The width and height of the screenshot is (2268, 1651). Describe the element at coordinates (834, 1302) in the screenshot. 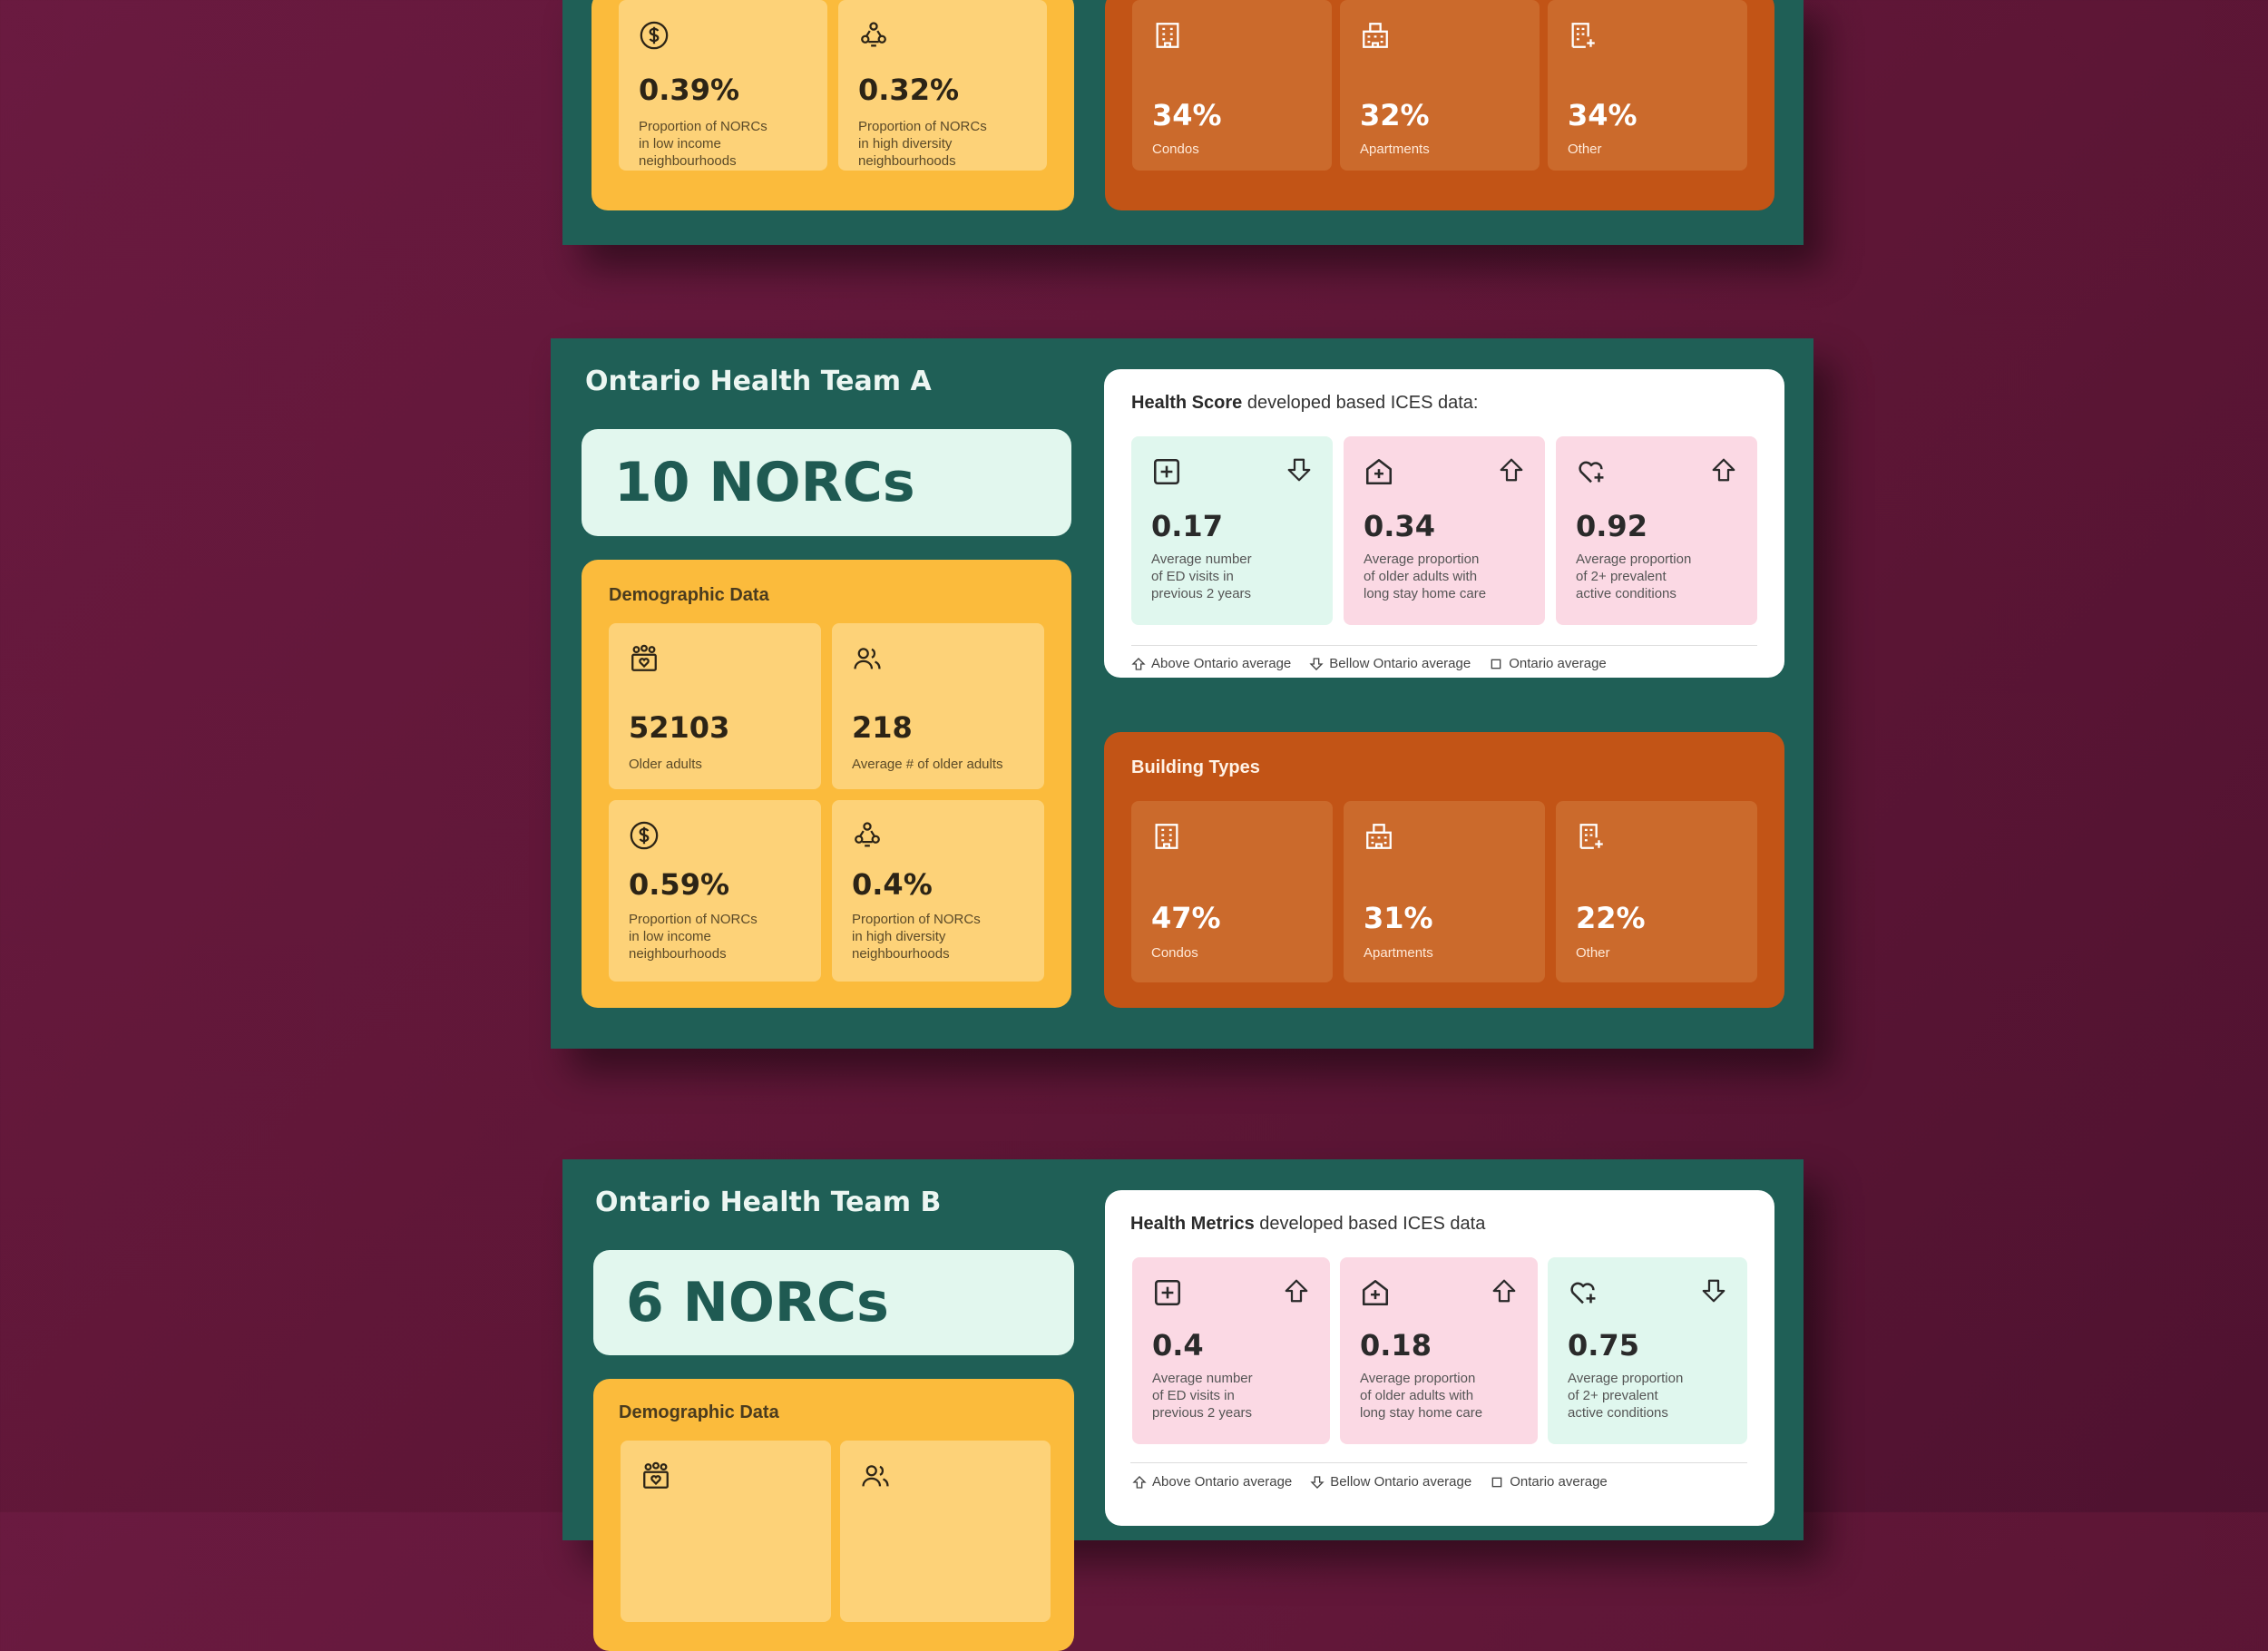

I see `norcs-count: 6 NORCs` at that location.